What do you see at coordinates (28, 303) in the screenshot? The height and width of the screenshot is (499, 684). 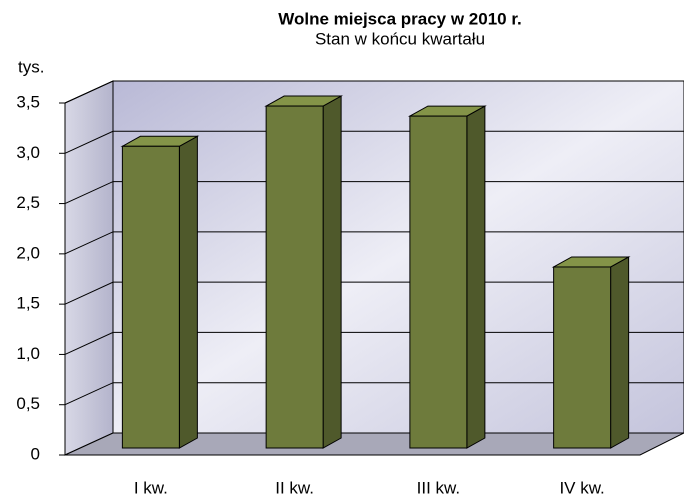 I see `y-tick-label: 1,5` at bounding box center [28, 303].